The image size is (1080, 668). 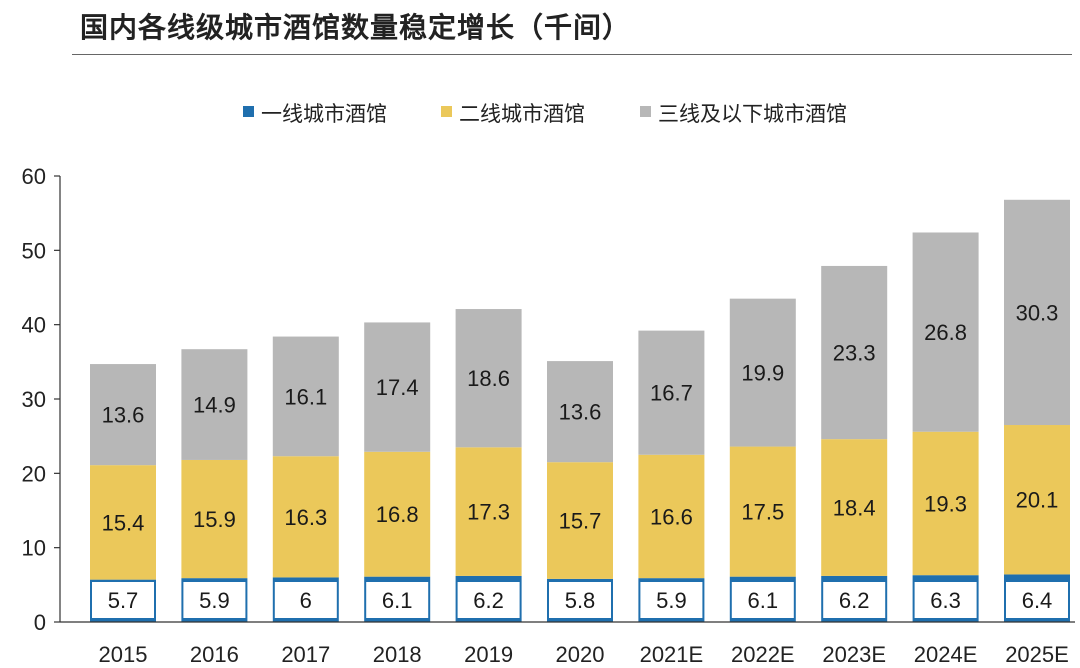 I want to click on bar-segment-3-2024E, so click(x=945, y=332).